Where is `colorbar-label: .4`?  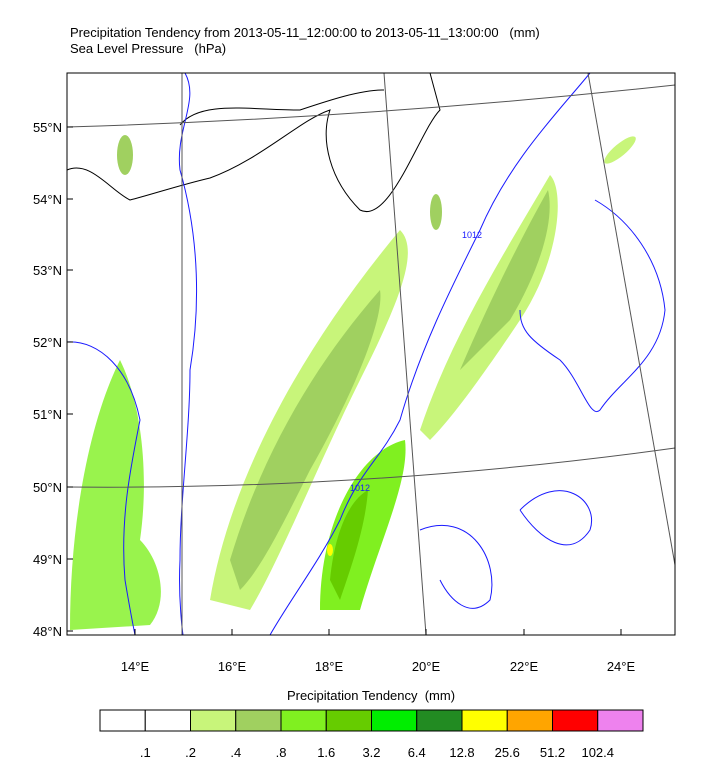 colorbar-label: .4 is located at coordinates (235, 752).